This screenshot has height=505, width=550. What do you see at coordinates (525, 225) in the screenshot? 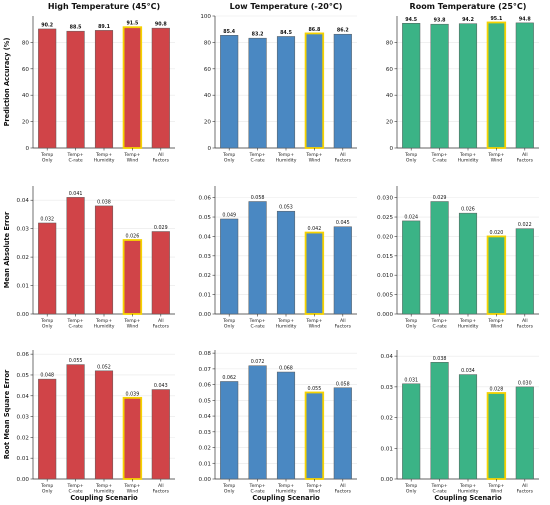
I see `data-label: 0.022` at bounding box center [525, 225].